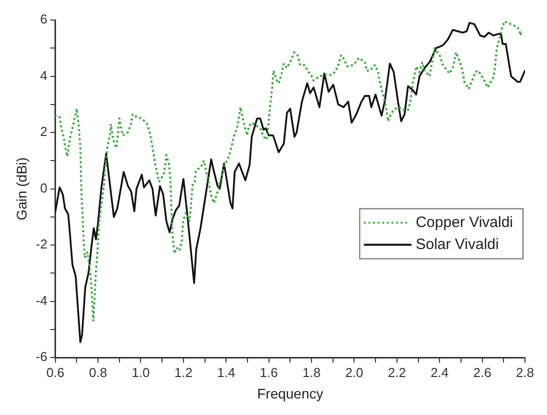 The height and width of the screenshot is (415, 547). Describe the element at coordinates (439, 372) in the screenshot. I see `x-tick-label: 2.4` at that location.